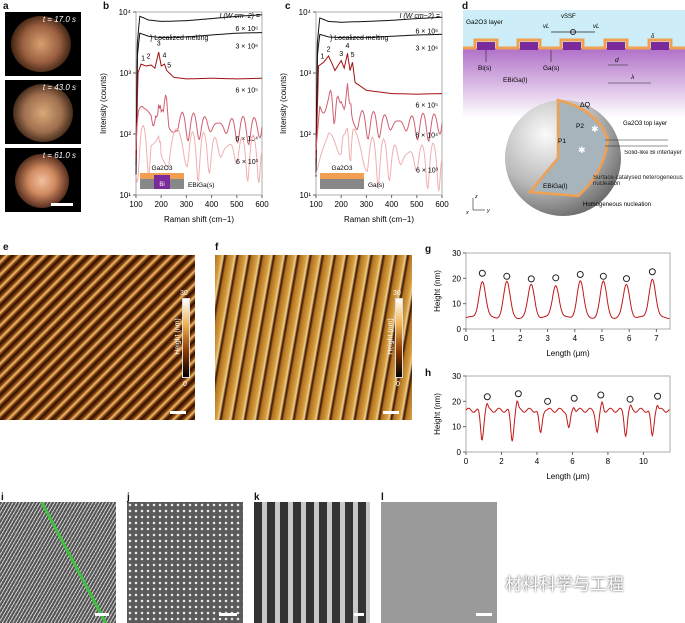 This screenshot has width=685, height=623. I want to click on sem-image-j, so click(185, 562).